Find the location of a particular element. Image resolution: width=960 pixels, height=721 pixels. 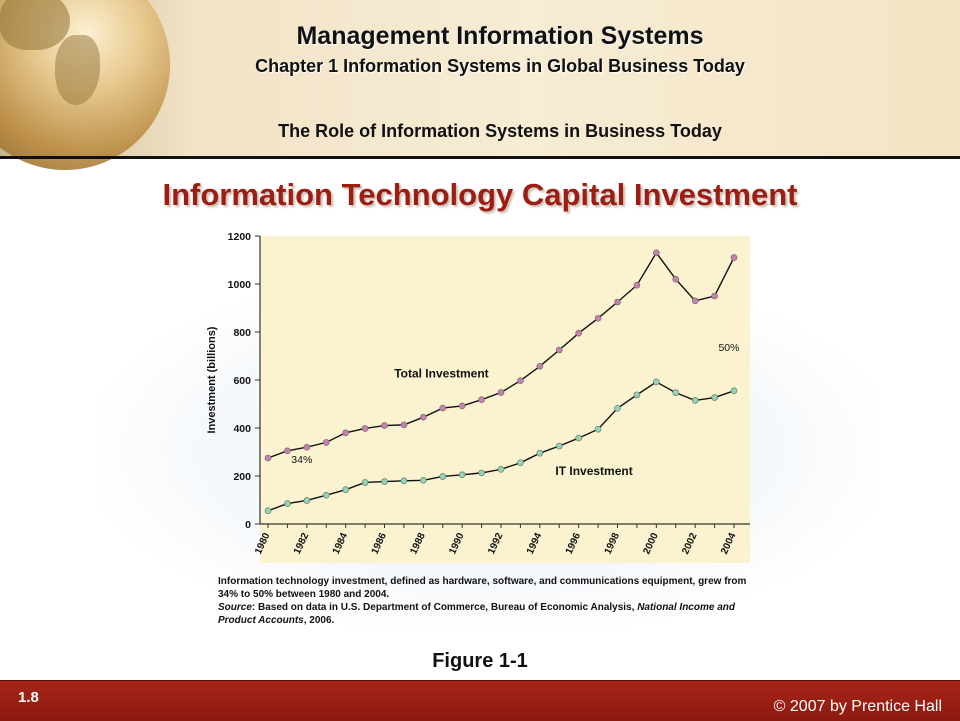

annotations: 34% 50% is located at coordinates (515, 404).